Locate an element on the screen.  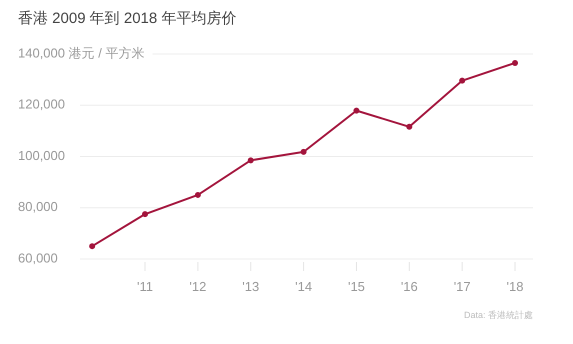
x-tick-label: '13 is located at coordinates (251, 286).